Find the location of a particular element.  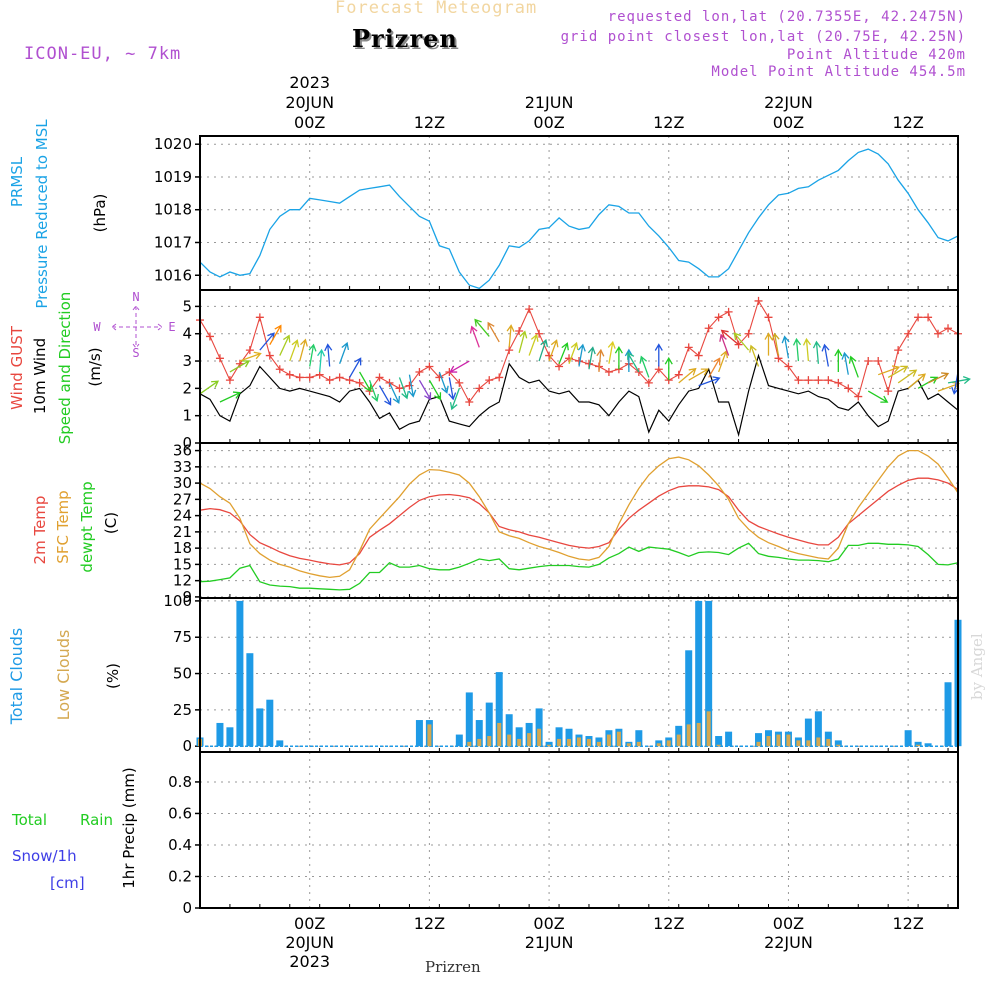

compass-east: E is located at coordinates (171, 327).